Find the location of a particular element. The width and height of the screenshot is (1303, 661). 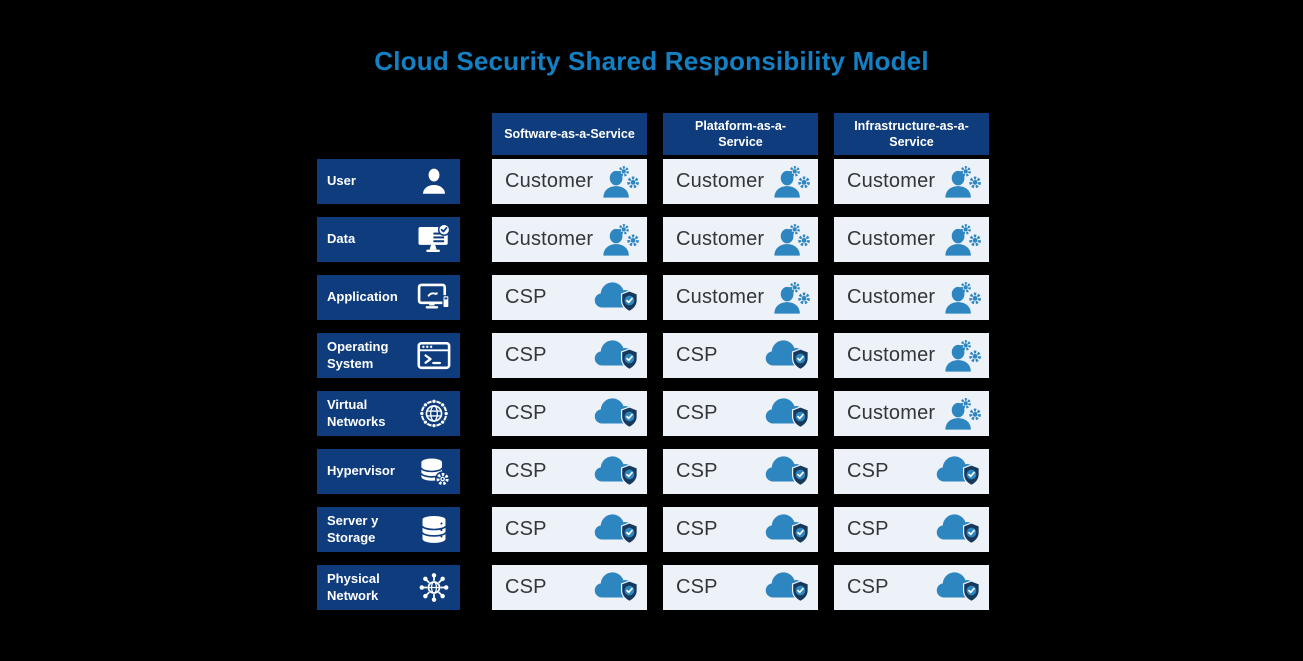

cell-os-iaas: Customer is located at coordinates (911, 355).